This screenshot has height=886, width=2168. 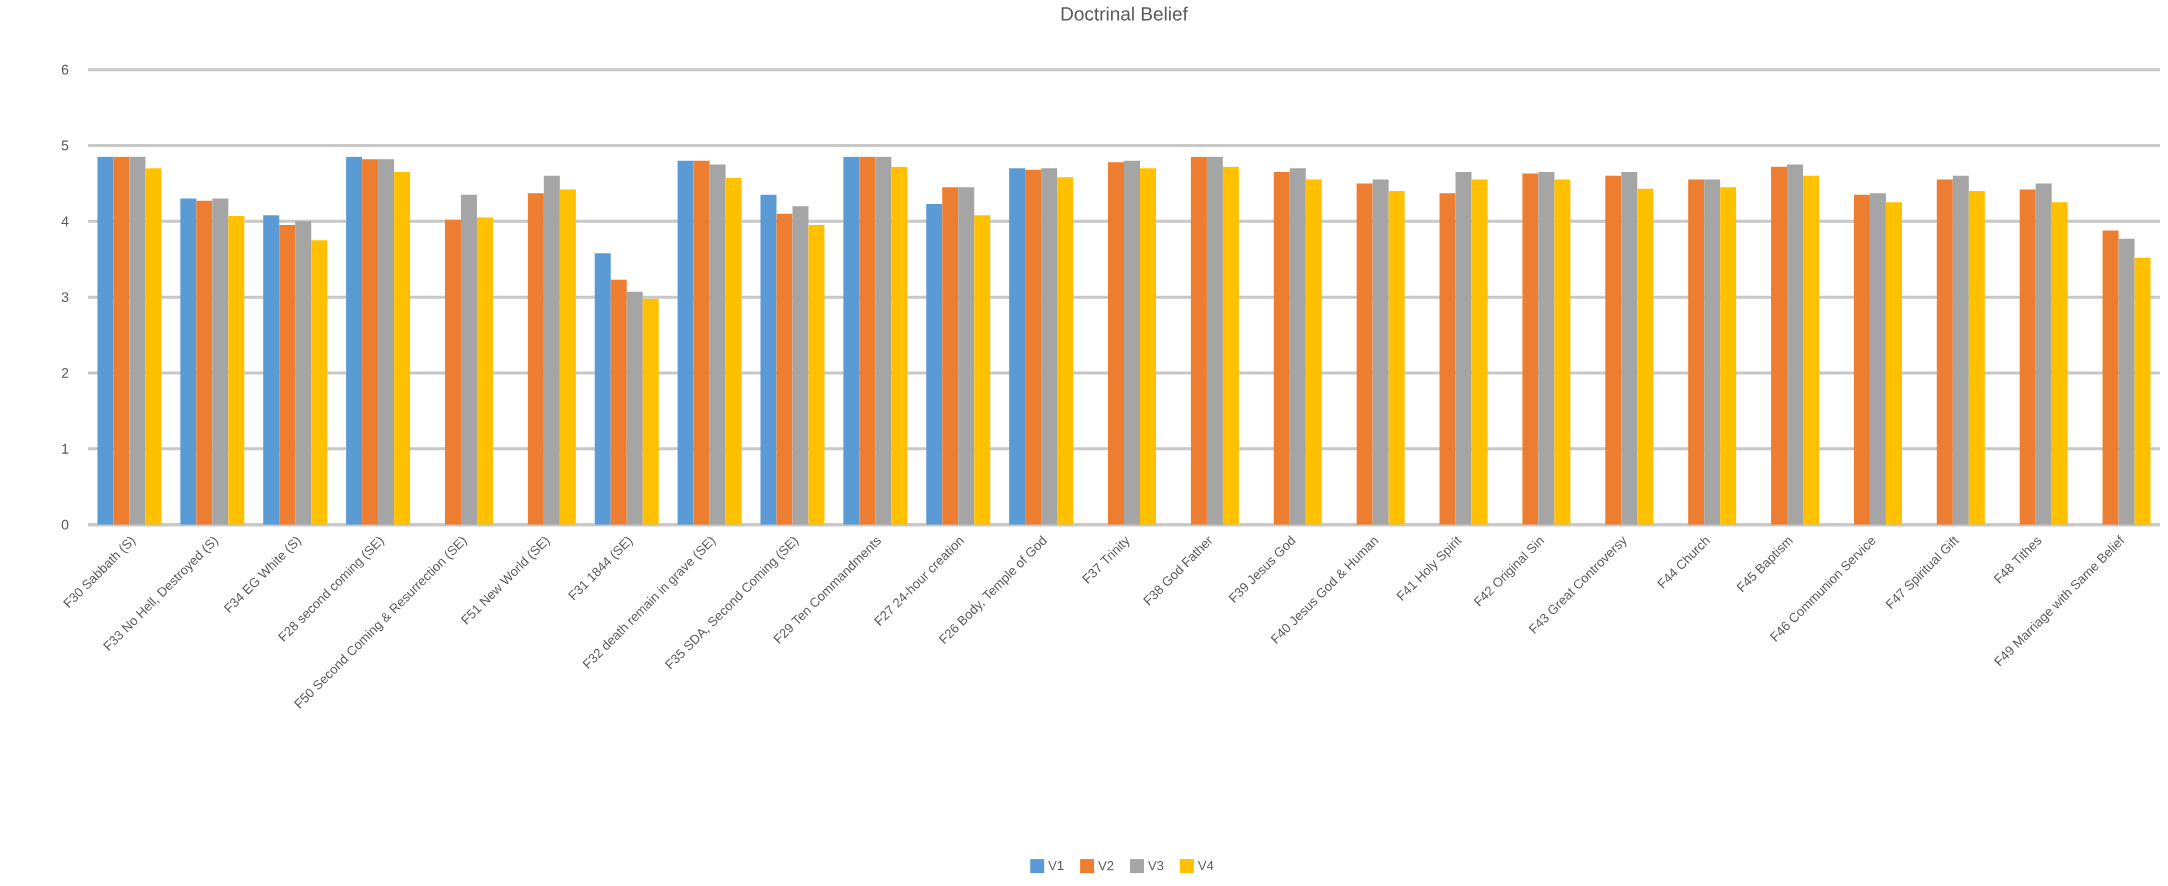 I want to click on y-tick-label: 5, so click(x=65, y=145).